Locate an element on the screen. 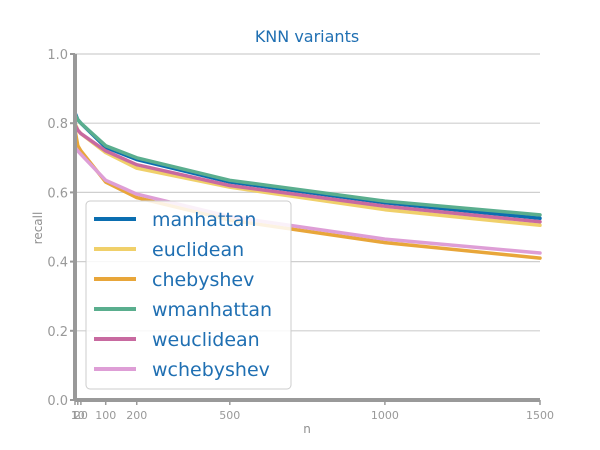 This screenshot has width=600, height=450. legend-box is located at coordinates (188, 295).